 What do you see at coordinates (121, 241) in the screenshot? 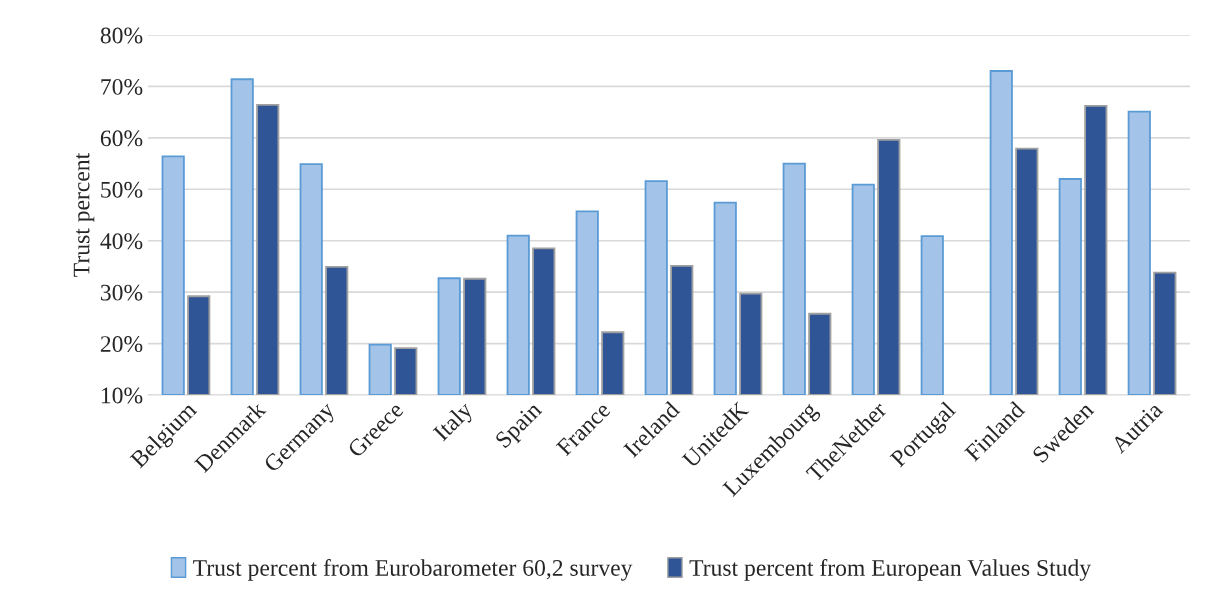
I see `y-tick-label: 40%` at bounding box center [121, 241].